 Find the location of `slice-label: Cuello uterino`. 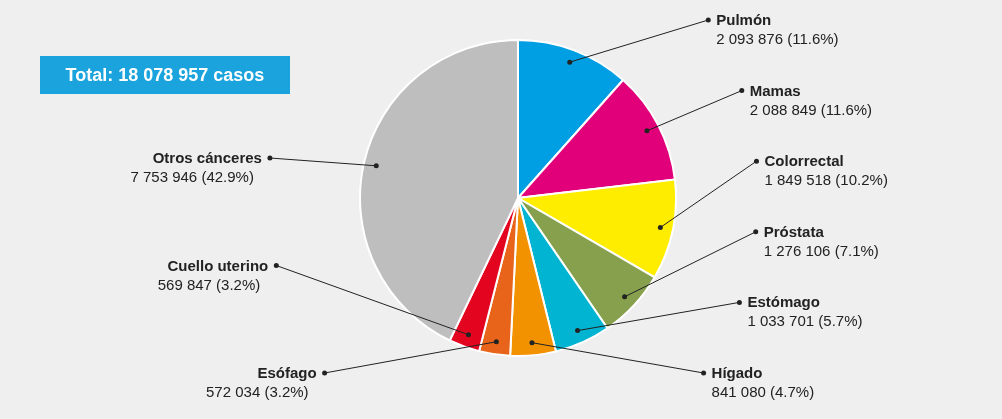

slice-label: Cuello uterino is located at coordinates (218, 265).